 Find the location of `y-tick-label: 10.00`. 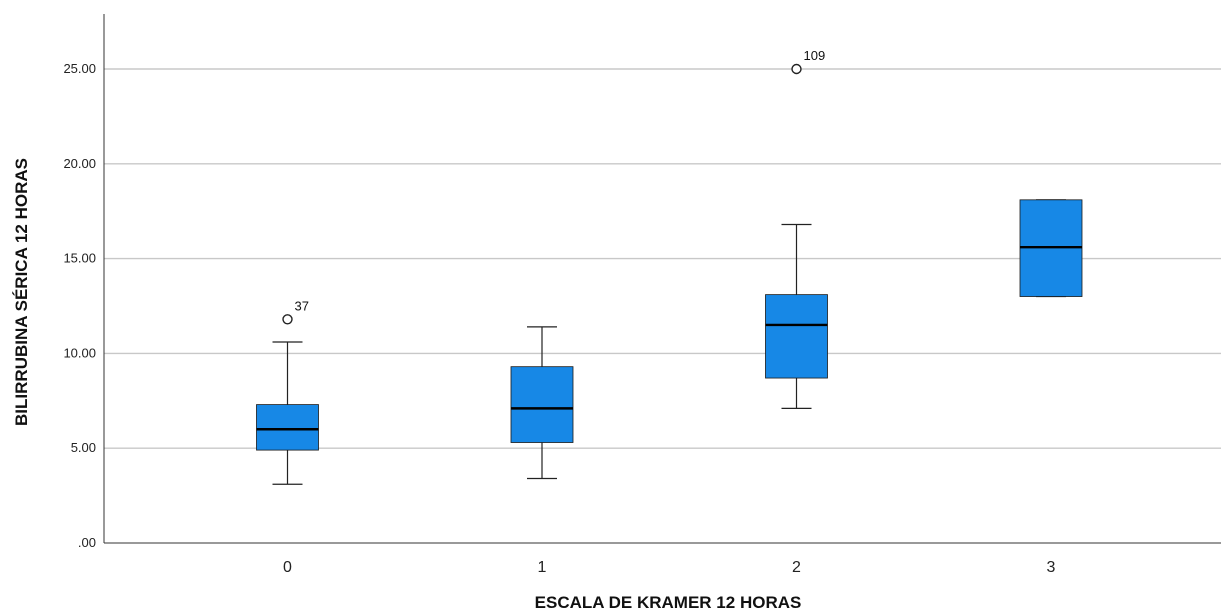

y-tick-label: 10.00 is located at coordinates (79, 352).